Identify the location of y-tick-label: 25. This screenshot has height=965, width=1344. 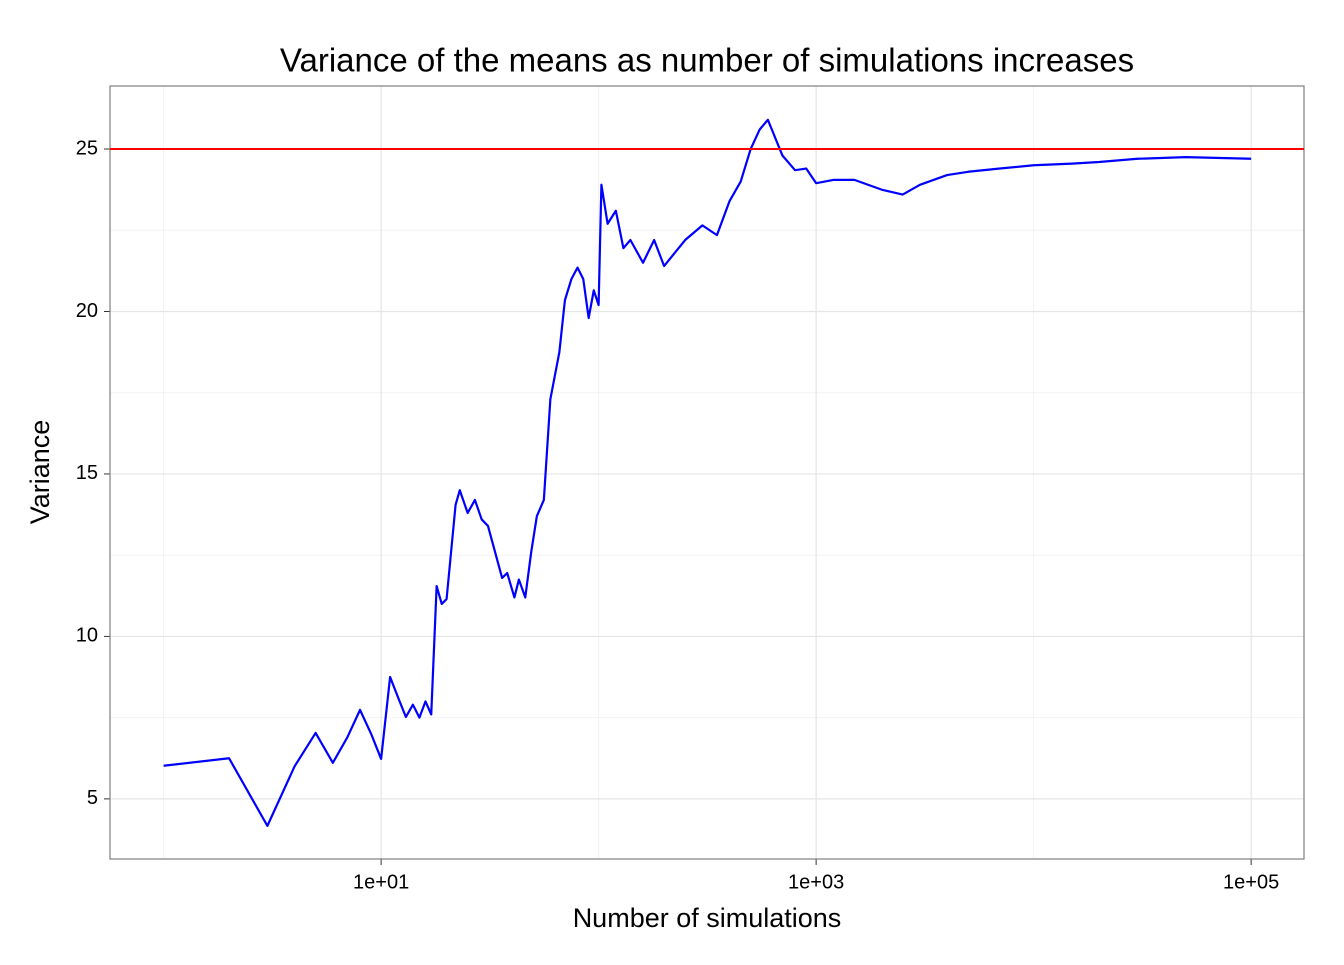
(87, 148).